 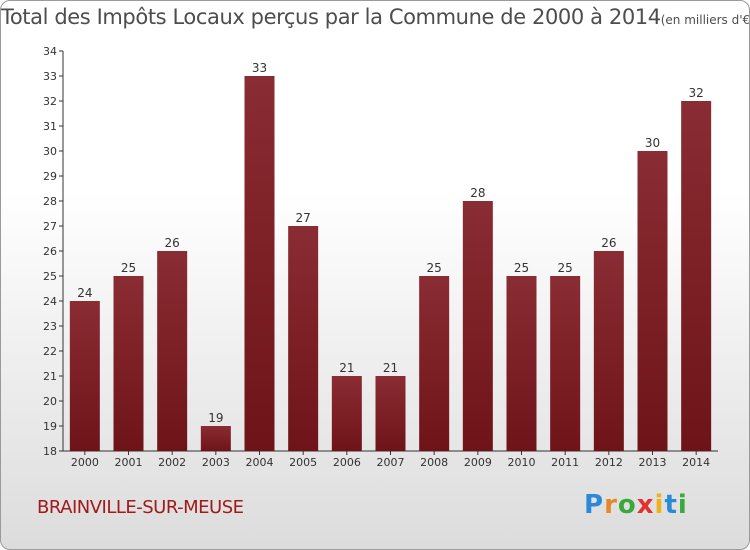 What do you see at coordinates (652, 143) in the screenshot?
I see `data-label: 30` at bounding box center [652, 143].